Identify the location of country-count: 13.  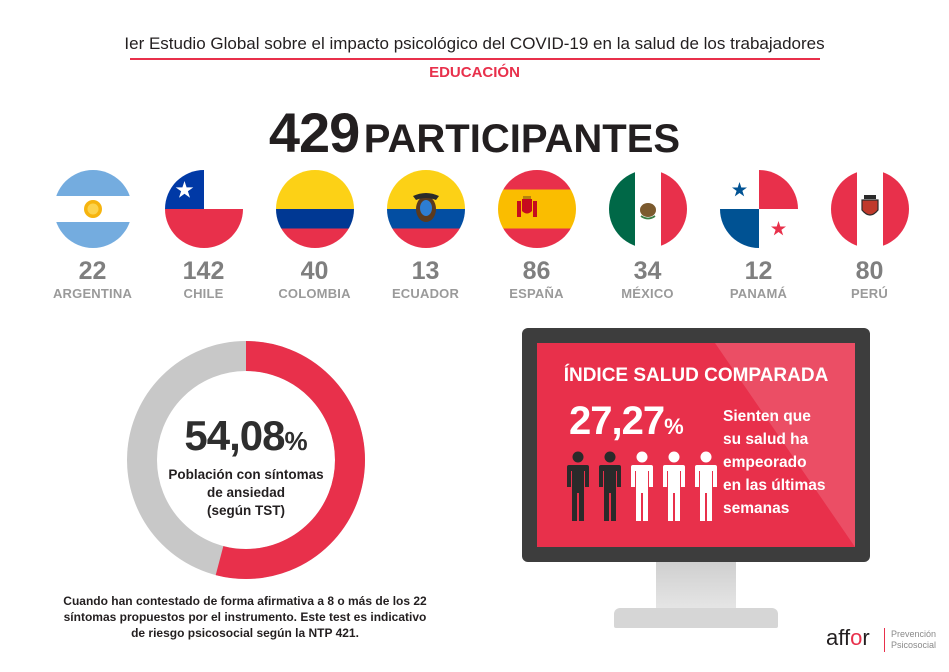
(425, 271).